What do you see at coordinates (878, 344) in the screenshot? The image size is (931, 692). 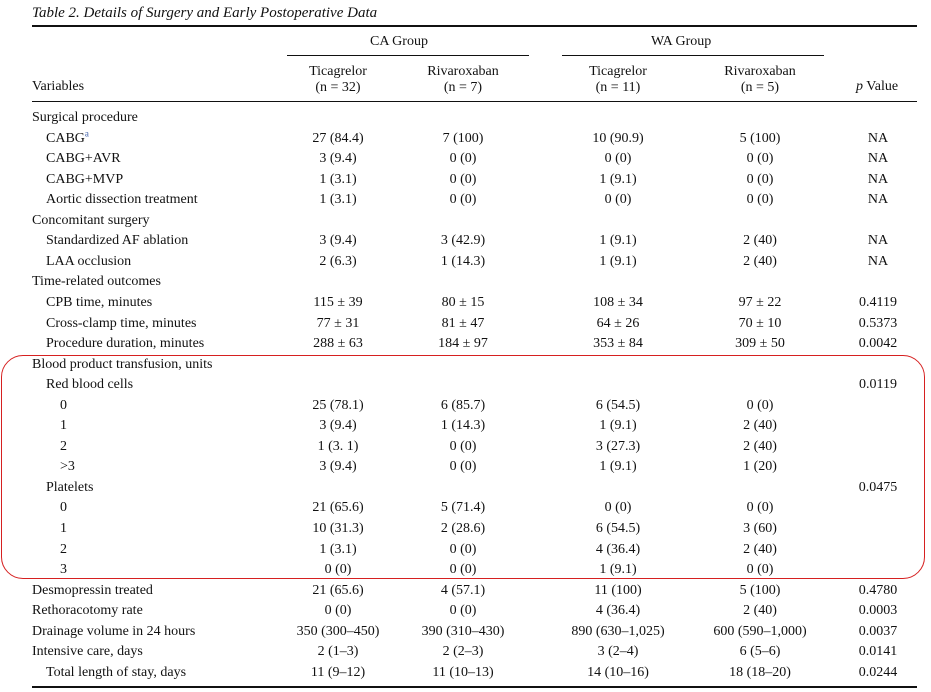 I see `pvalue-cell: 0.0042` at bounding box center [878, 344].